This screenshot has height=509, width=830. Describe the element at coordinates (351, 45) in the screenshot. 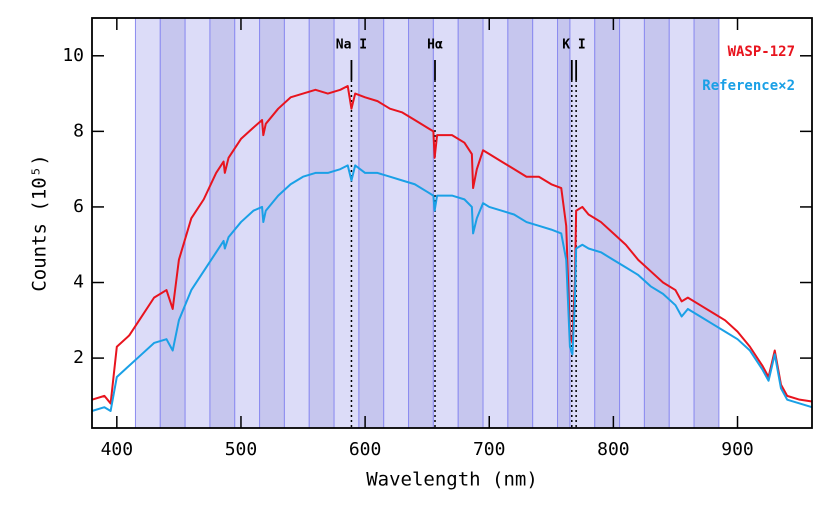

I see `annotation-label: Na I` at that location.